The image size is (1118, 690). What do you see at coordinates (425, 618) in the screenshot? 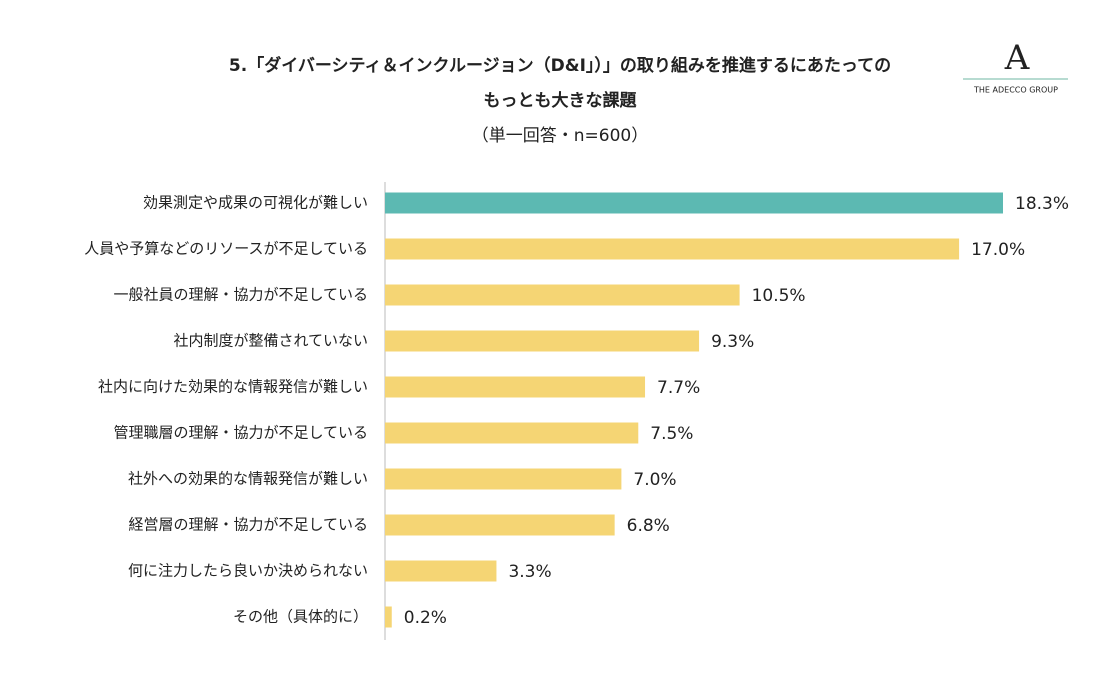
I see `value-label: 0.2%` at bounding box center [425, 618].